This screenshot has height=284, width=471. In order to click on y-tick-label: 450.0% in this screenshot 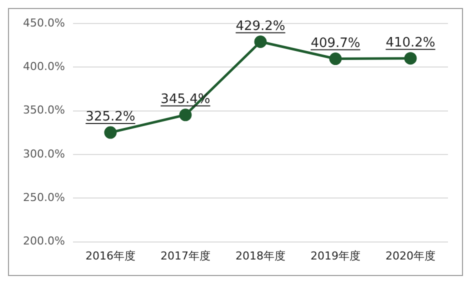, I will do `click(43, 23)`.